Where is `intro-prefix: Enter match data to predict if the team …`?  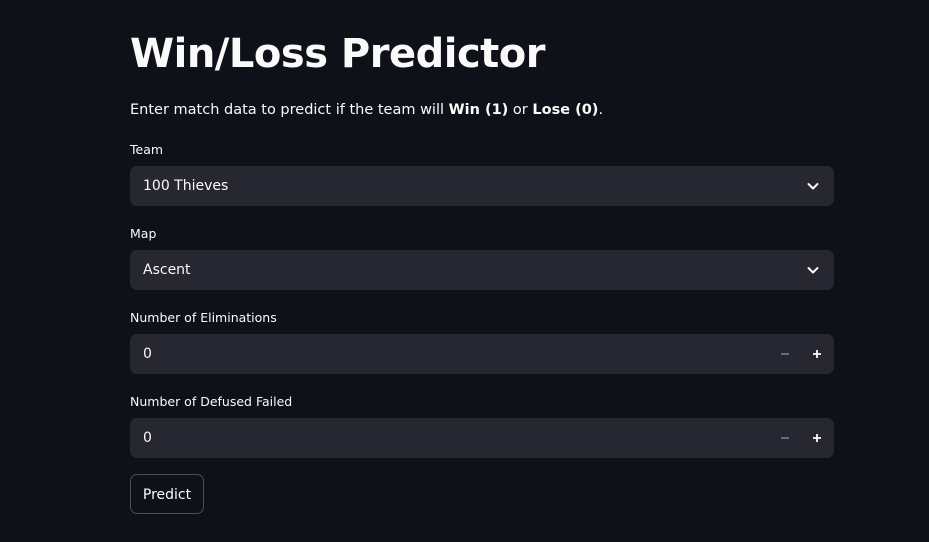 intro-prefix: Enter match data to predict if the team … is located at coordinates (289, 110).